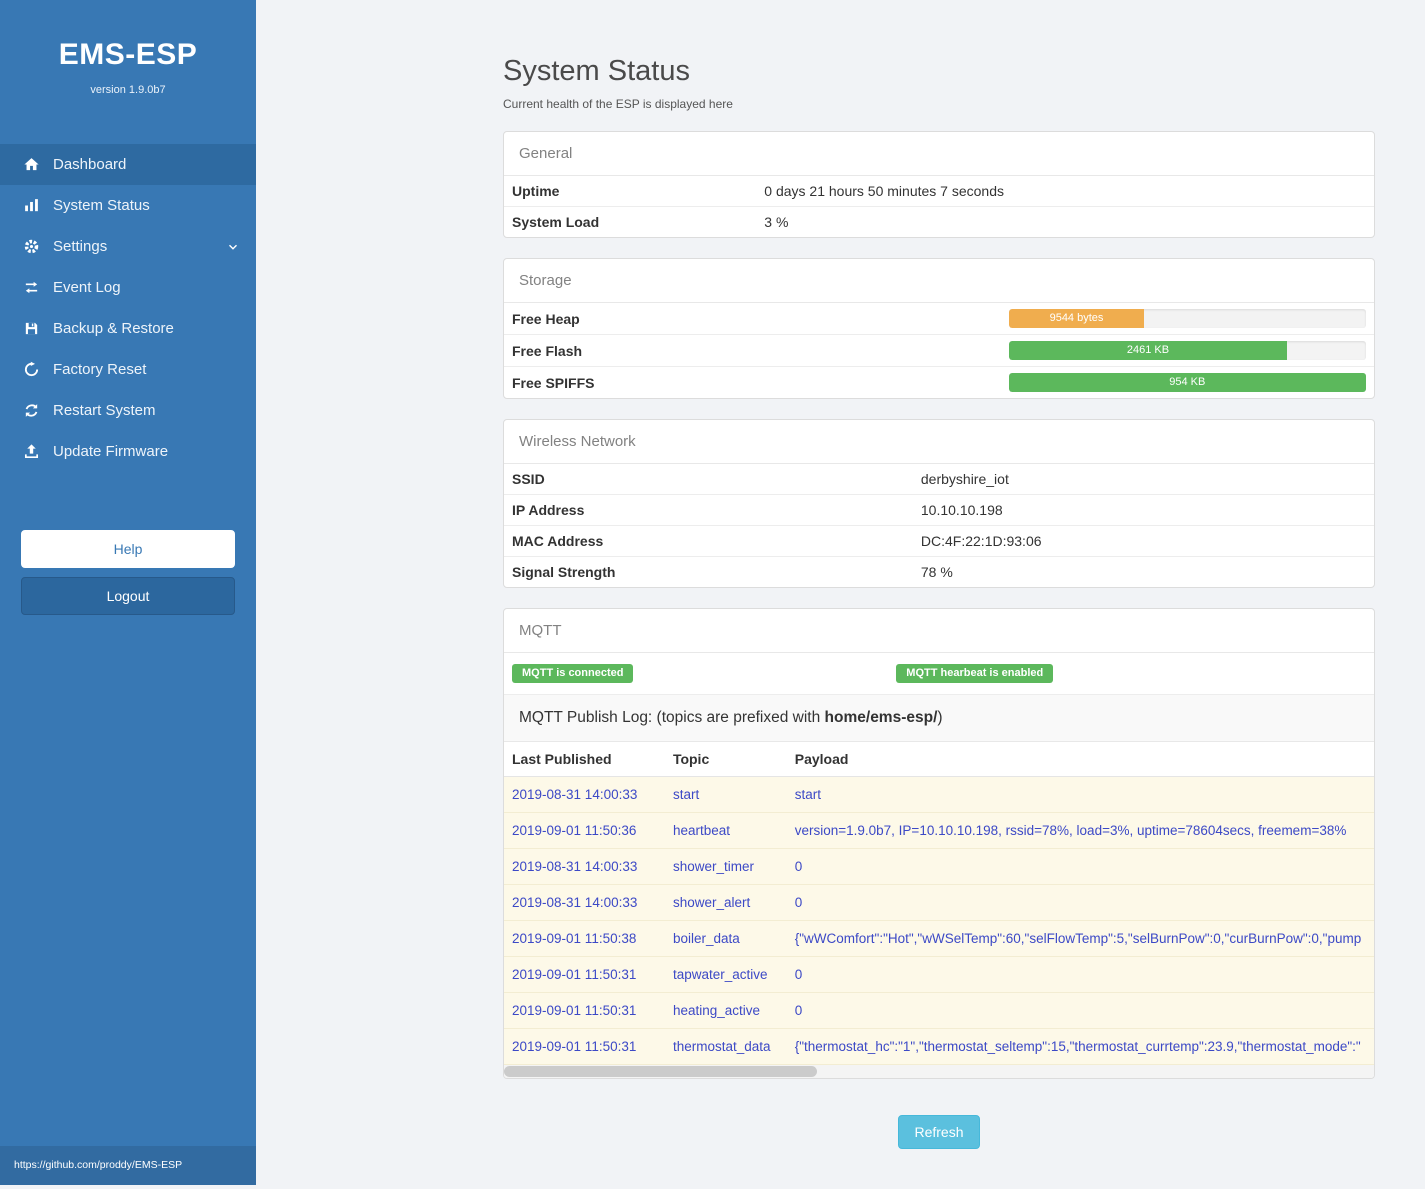  Describe the element at coordinates (101, 205) in the screenshot. I see `sidebar-item-label: System Status` at that location.